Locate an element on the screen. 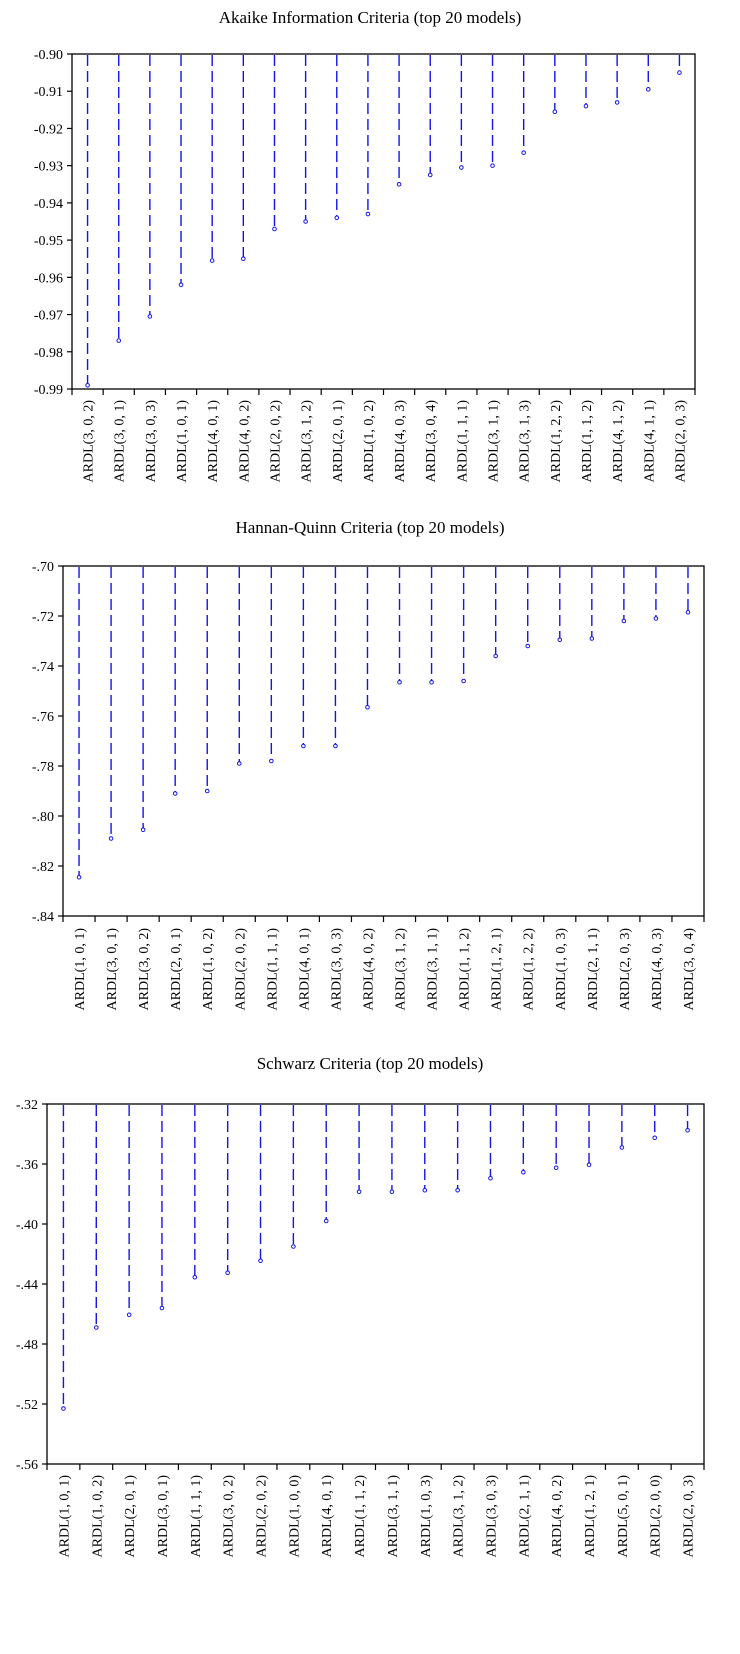  aic-x-tick-label: ARDL(2, 0, 1) is located at coordinates (338, 441).